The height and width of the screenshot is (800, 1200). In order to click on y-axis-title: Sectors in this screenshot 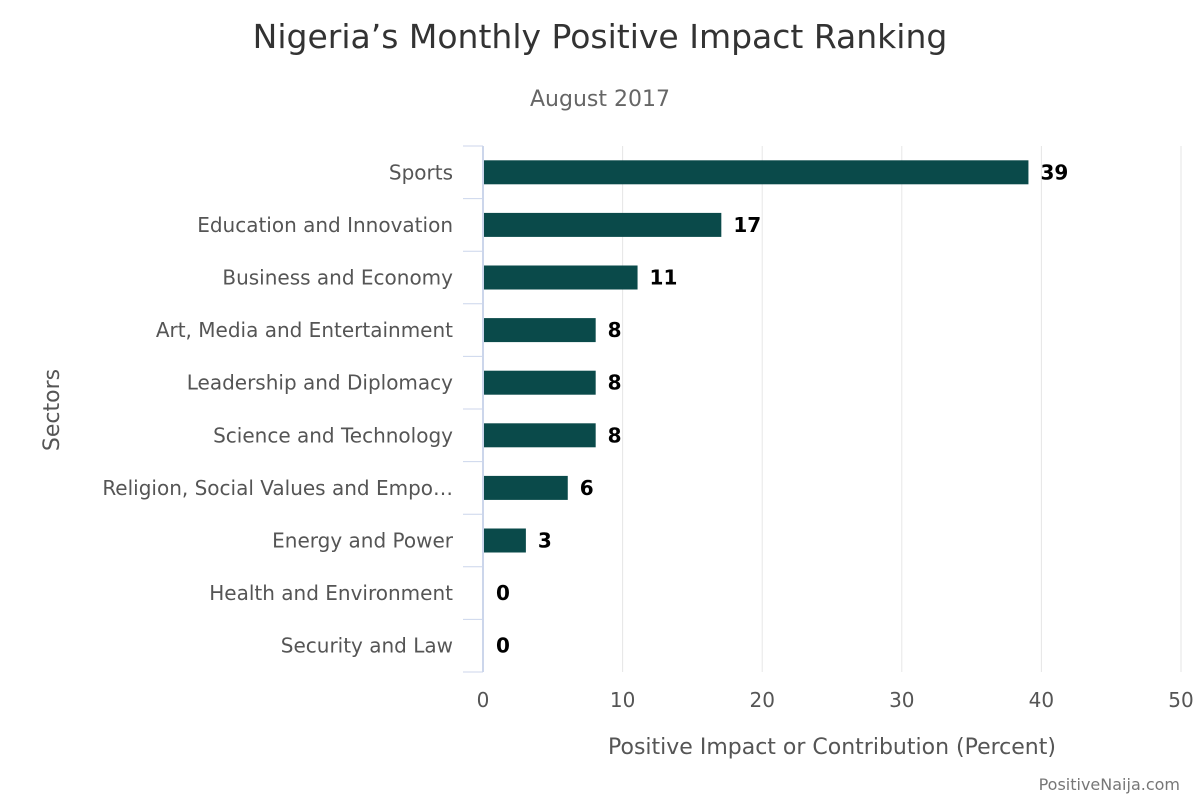, I will do `click(52, 410)`.